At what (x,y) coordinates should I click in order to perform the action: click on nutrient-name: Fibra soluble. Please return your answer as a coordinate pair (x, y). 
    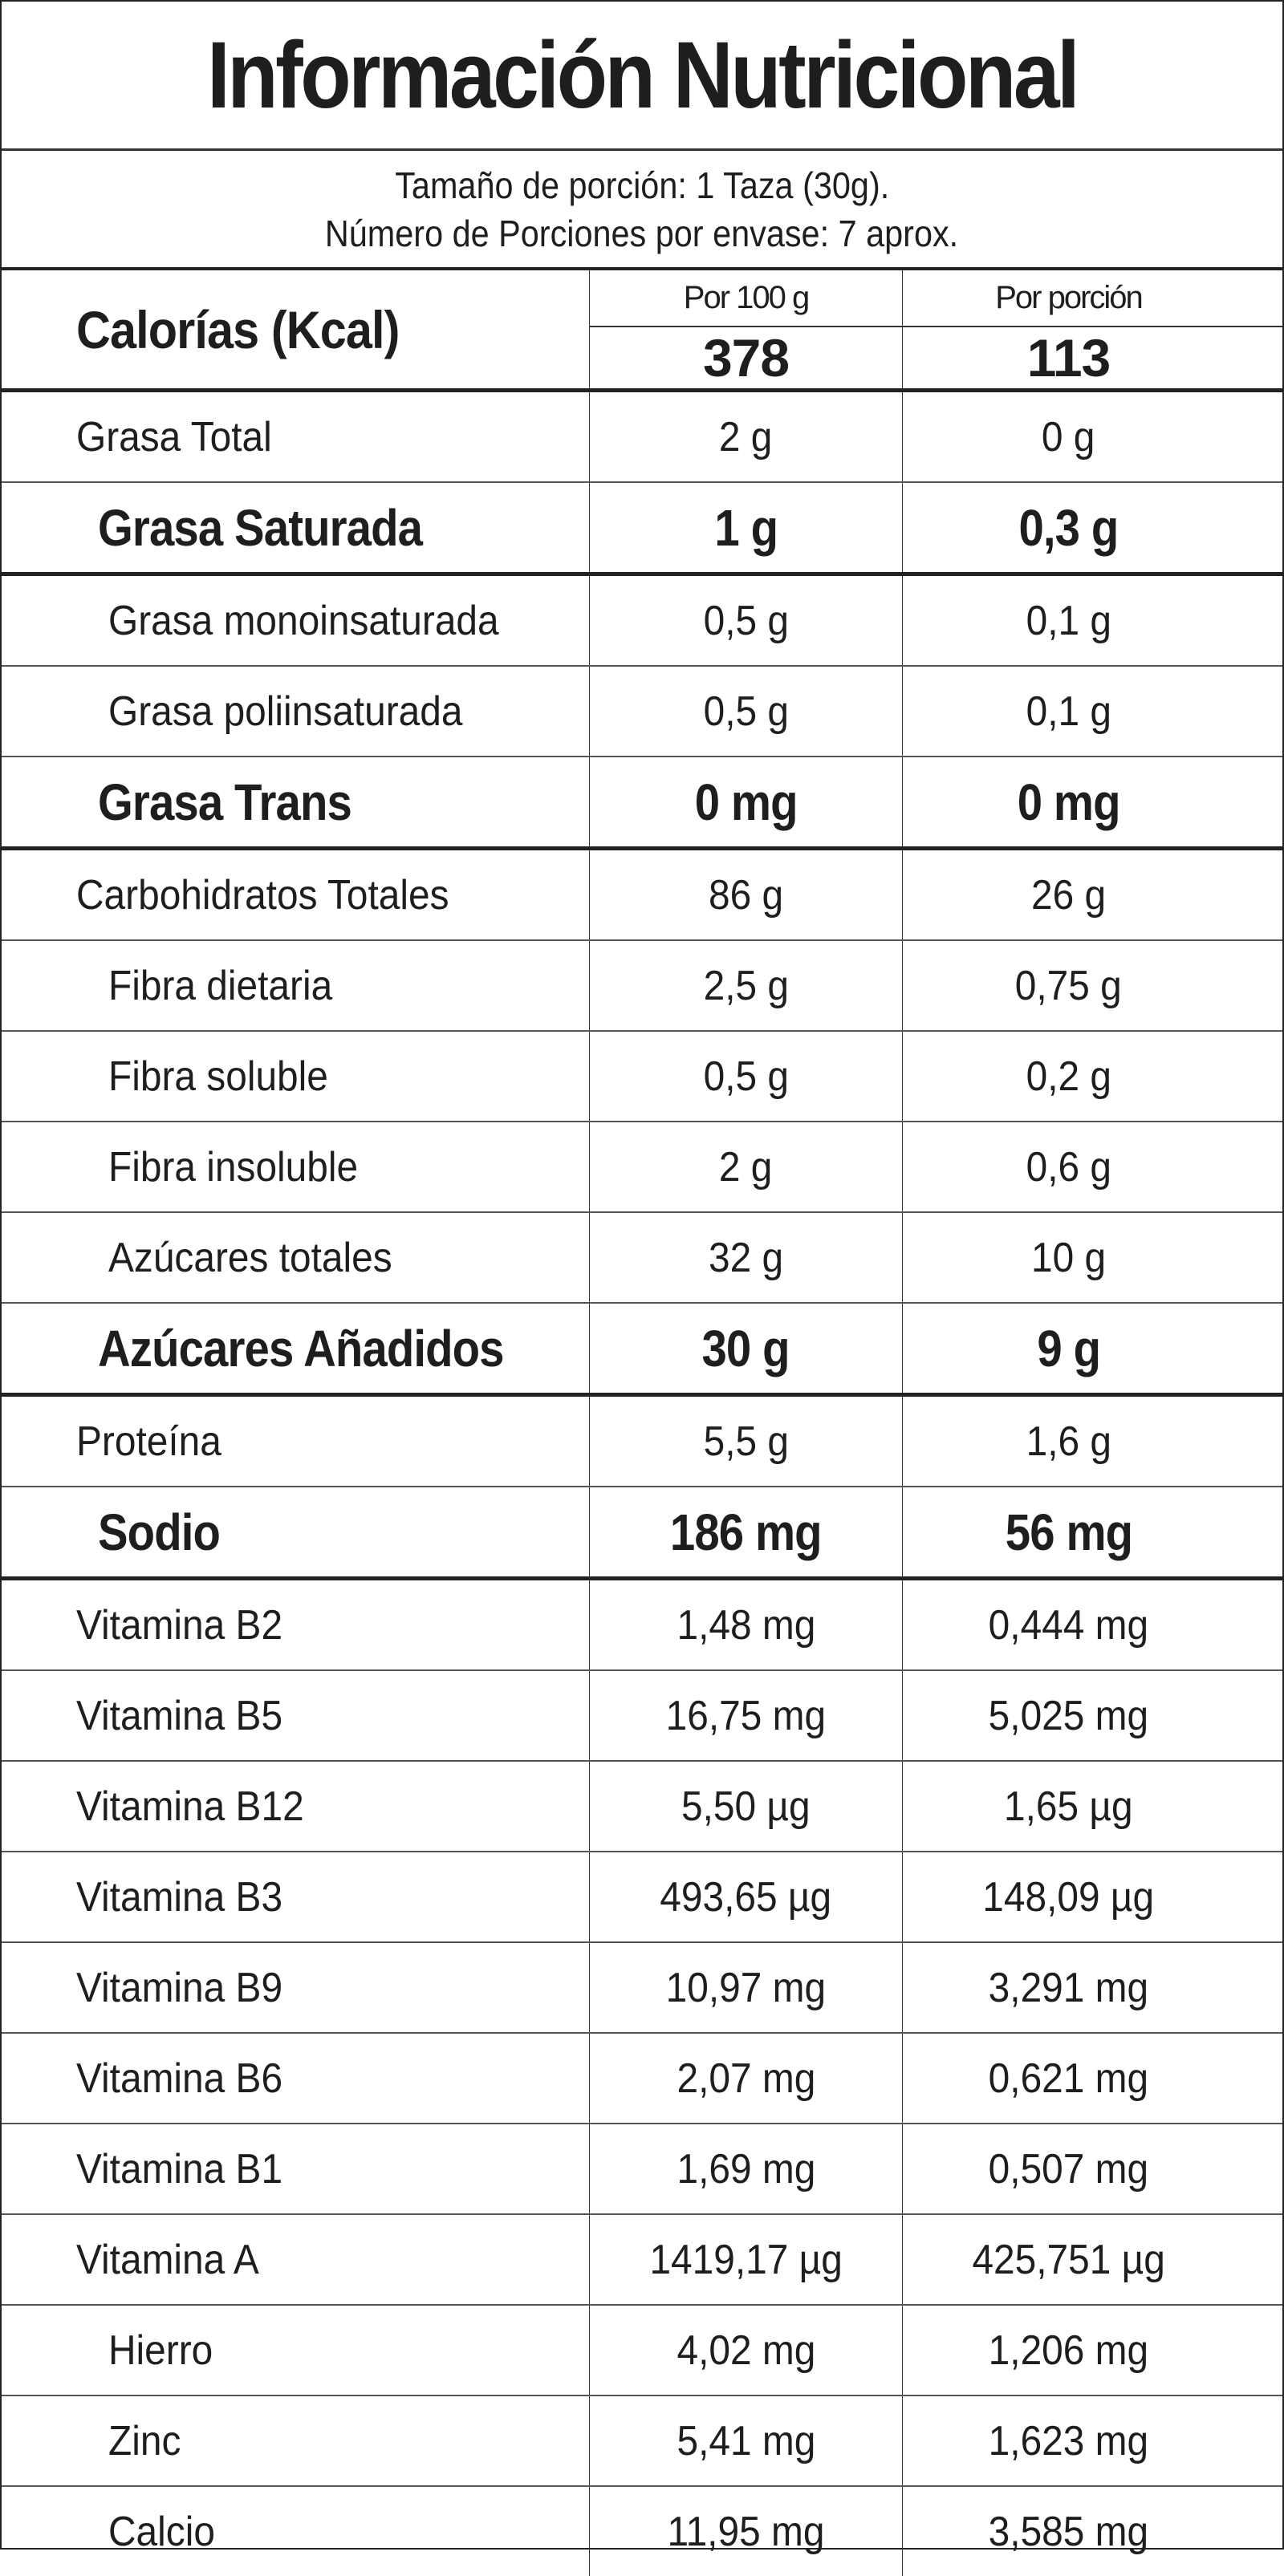
    Looking at the image, I should click on (218, 1076).